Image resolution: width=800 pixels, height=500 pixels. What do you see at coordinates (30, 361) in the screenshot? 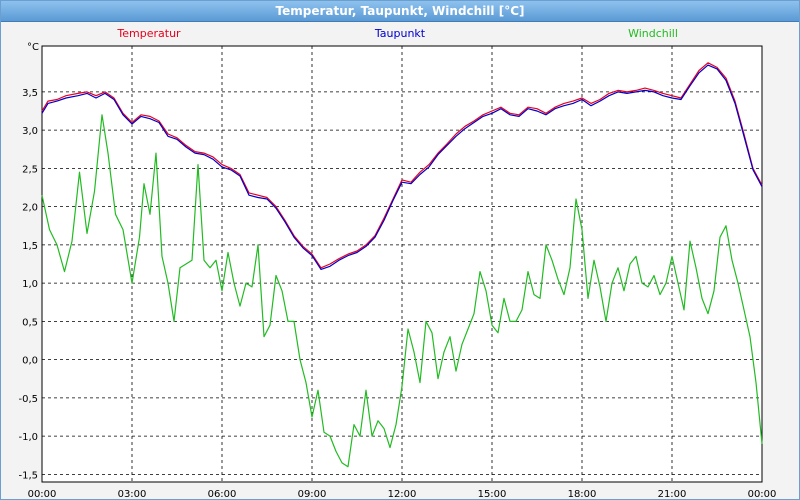
I see `y-tick-label: 0,0` at bounding box center [30, 361].